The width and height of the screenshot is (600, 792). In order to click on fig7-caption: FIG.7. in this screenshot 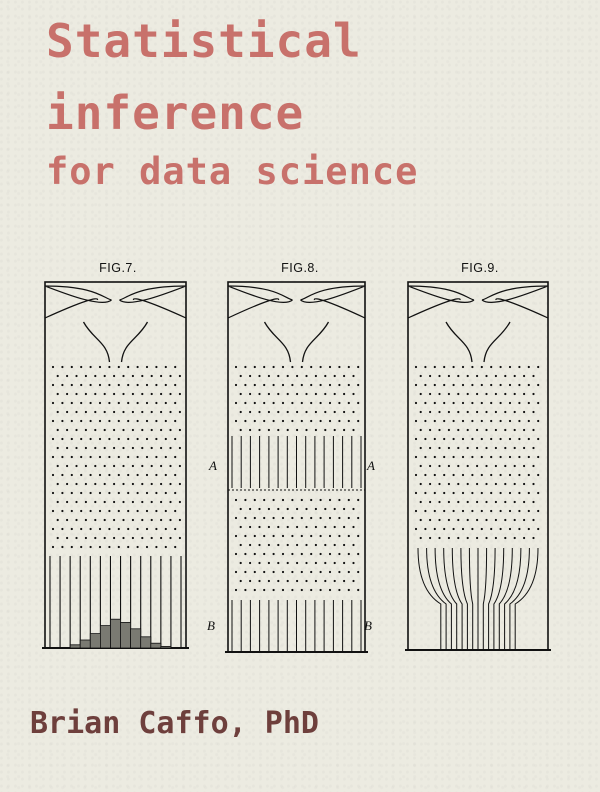, I will do `click(118, 268)`.